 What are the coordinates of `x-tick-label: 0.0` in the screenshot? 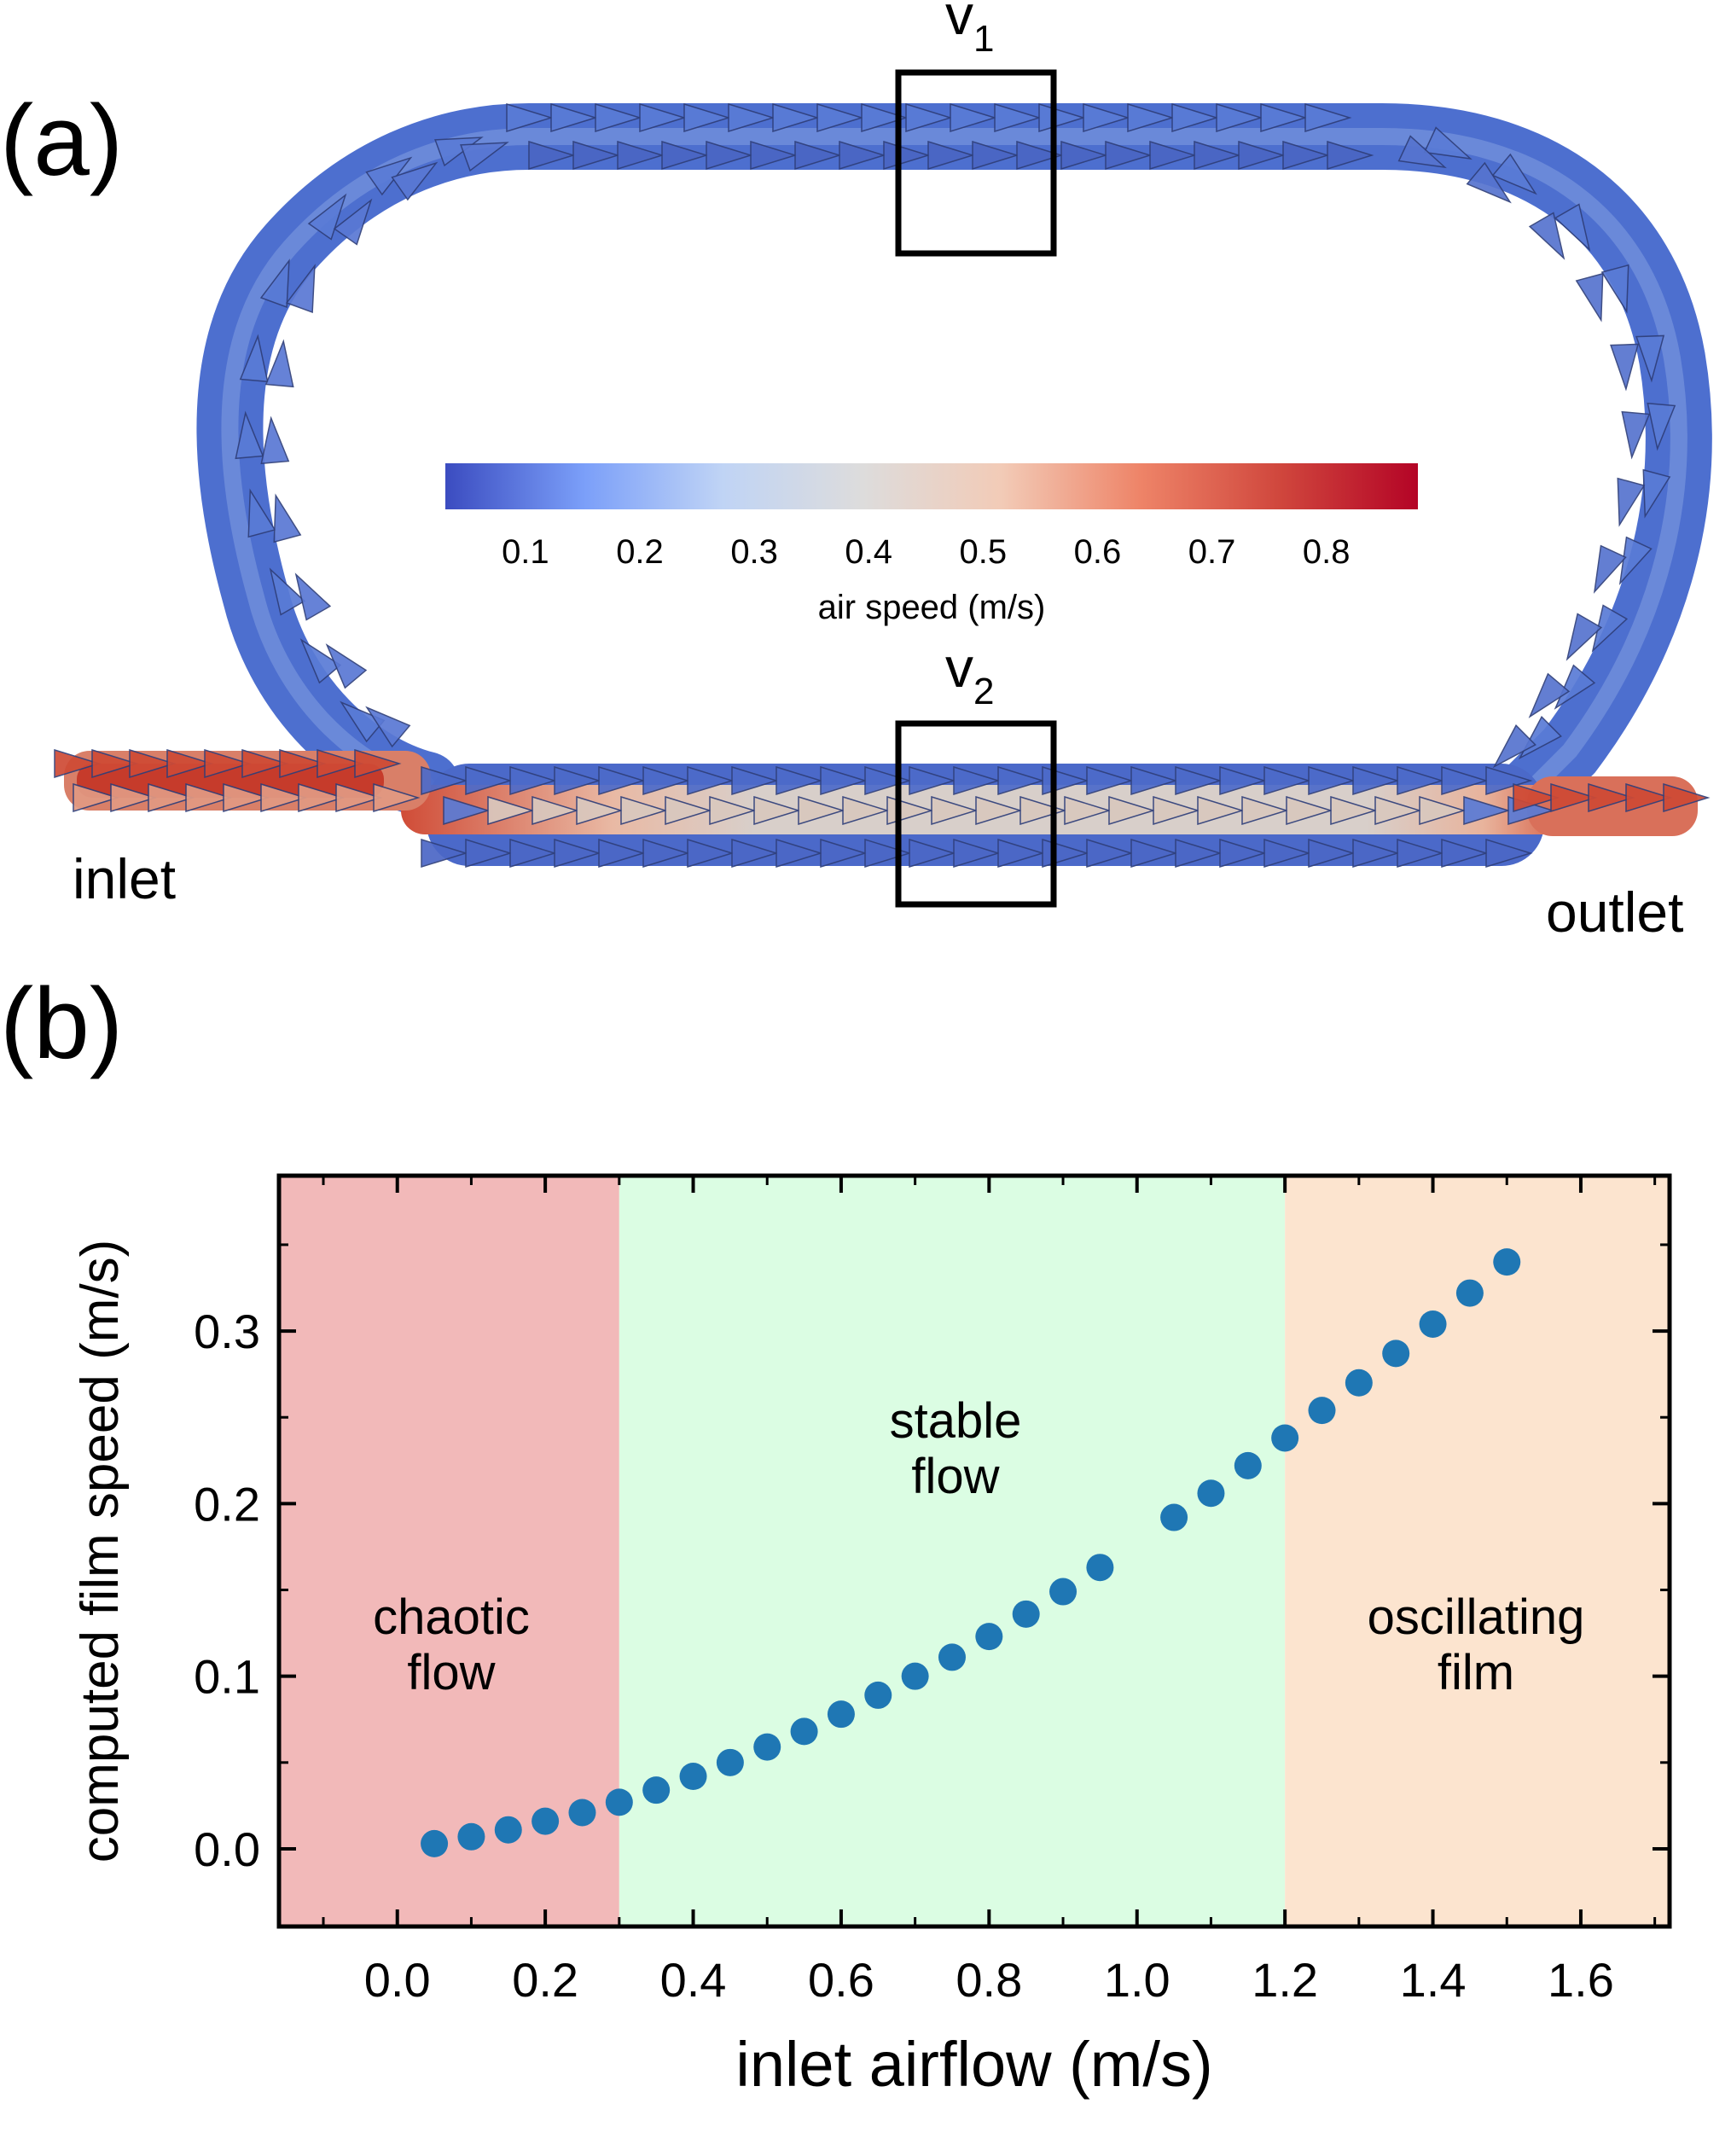 It's located at (397, 1980).